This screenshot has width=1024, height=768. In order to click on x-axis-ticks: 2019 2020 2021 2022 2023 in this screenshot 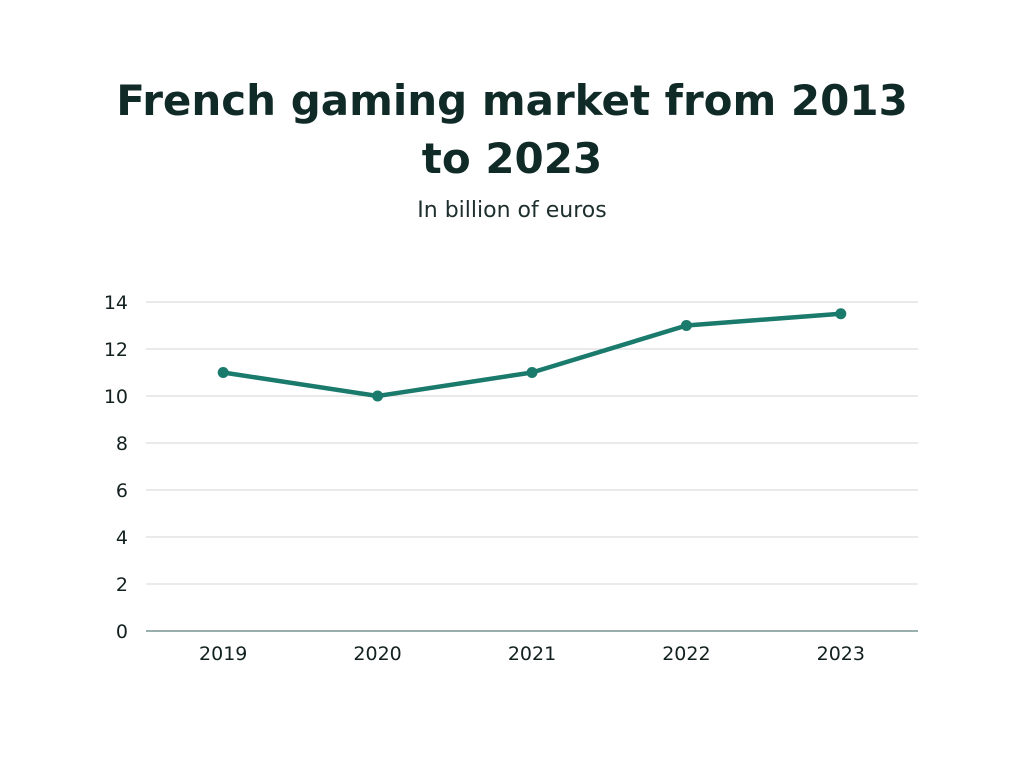, I will do `click(532, 654)`.